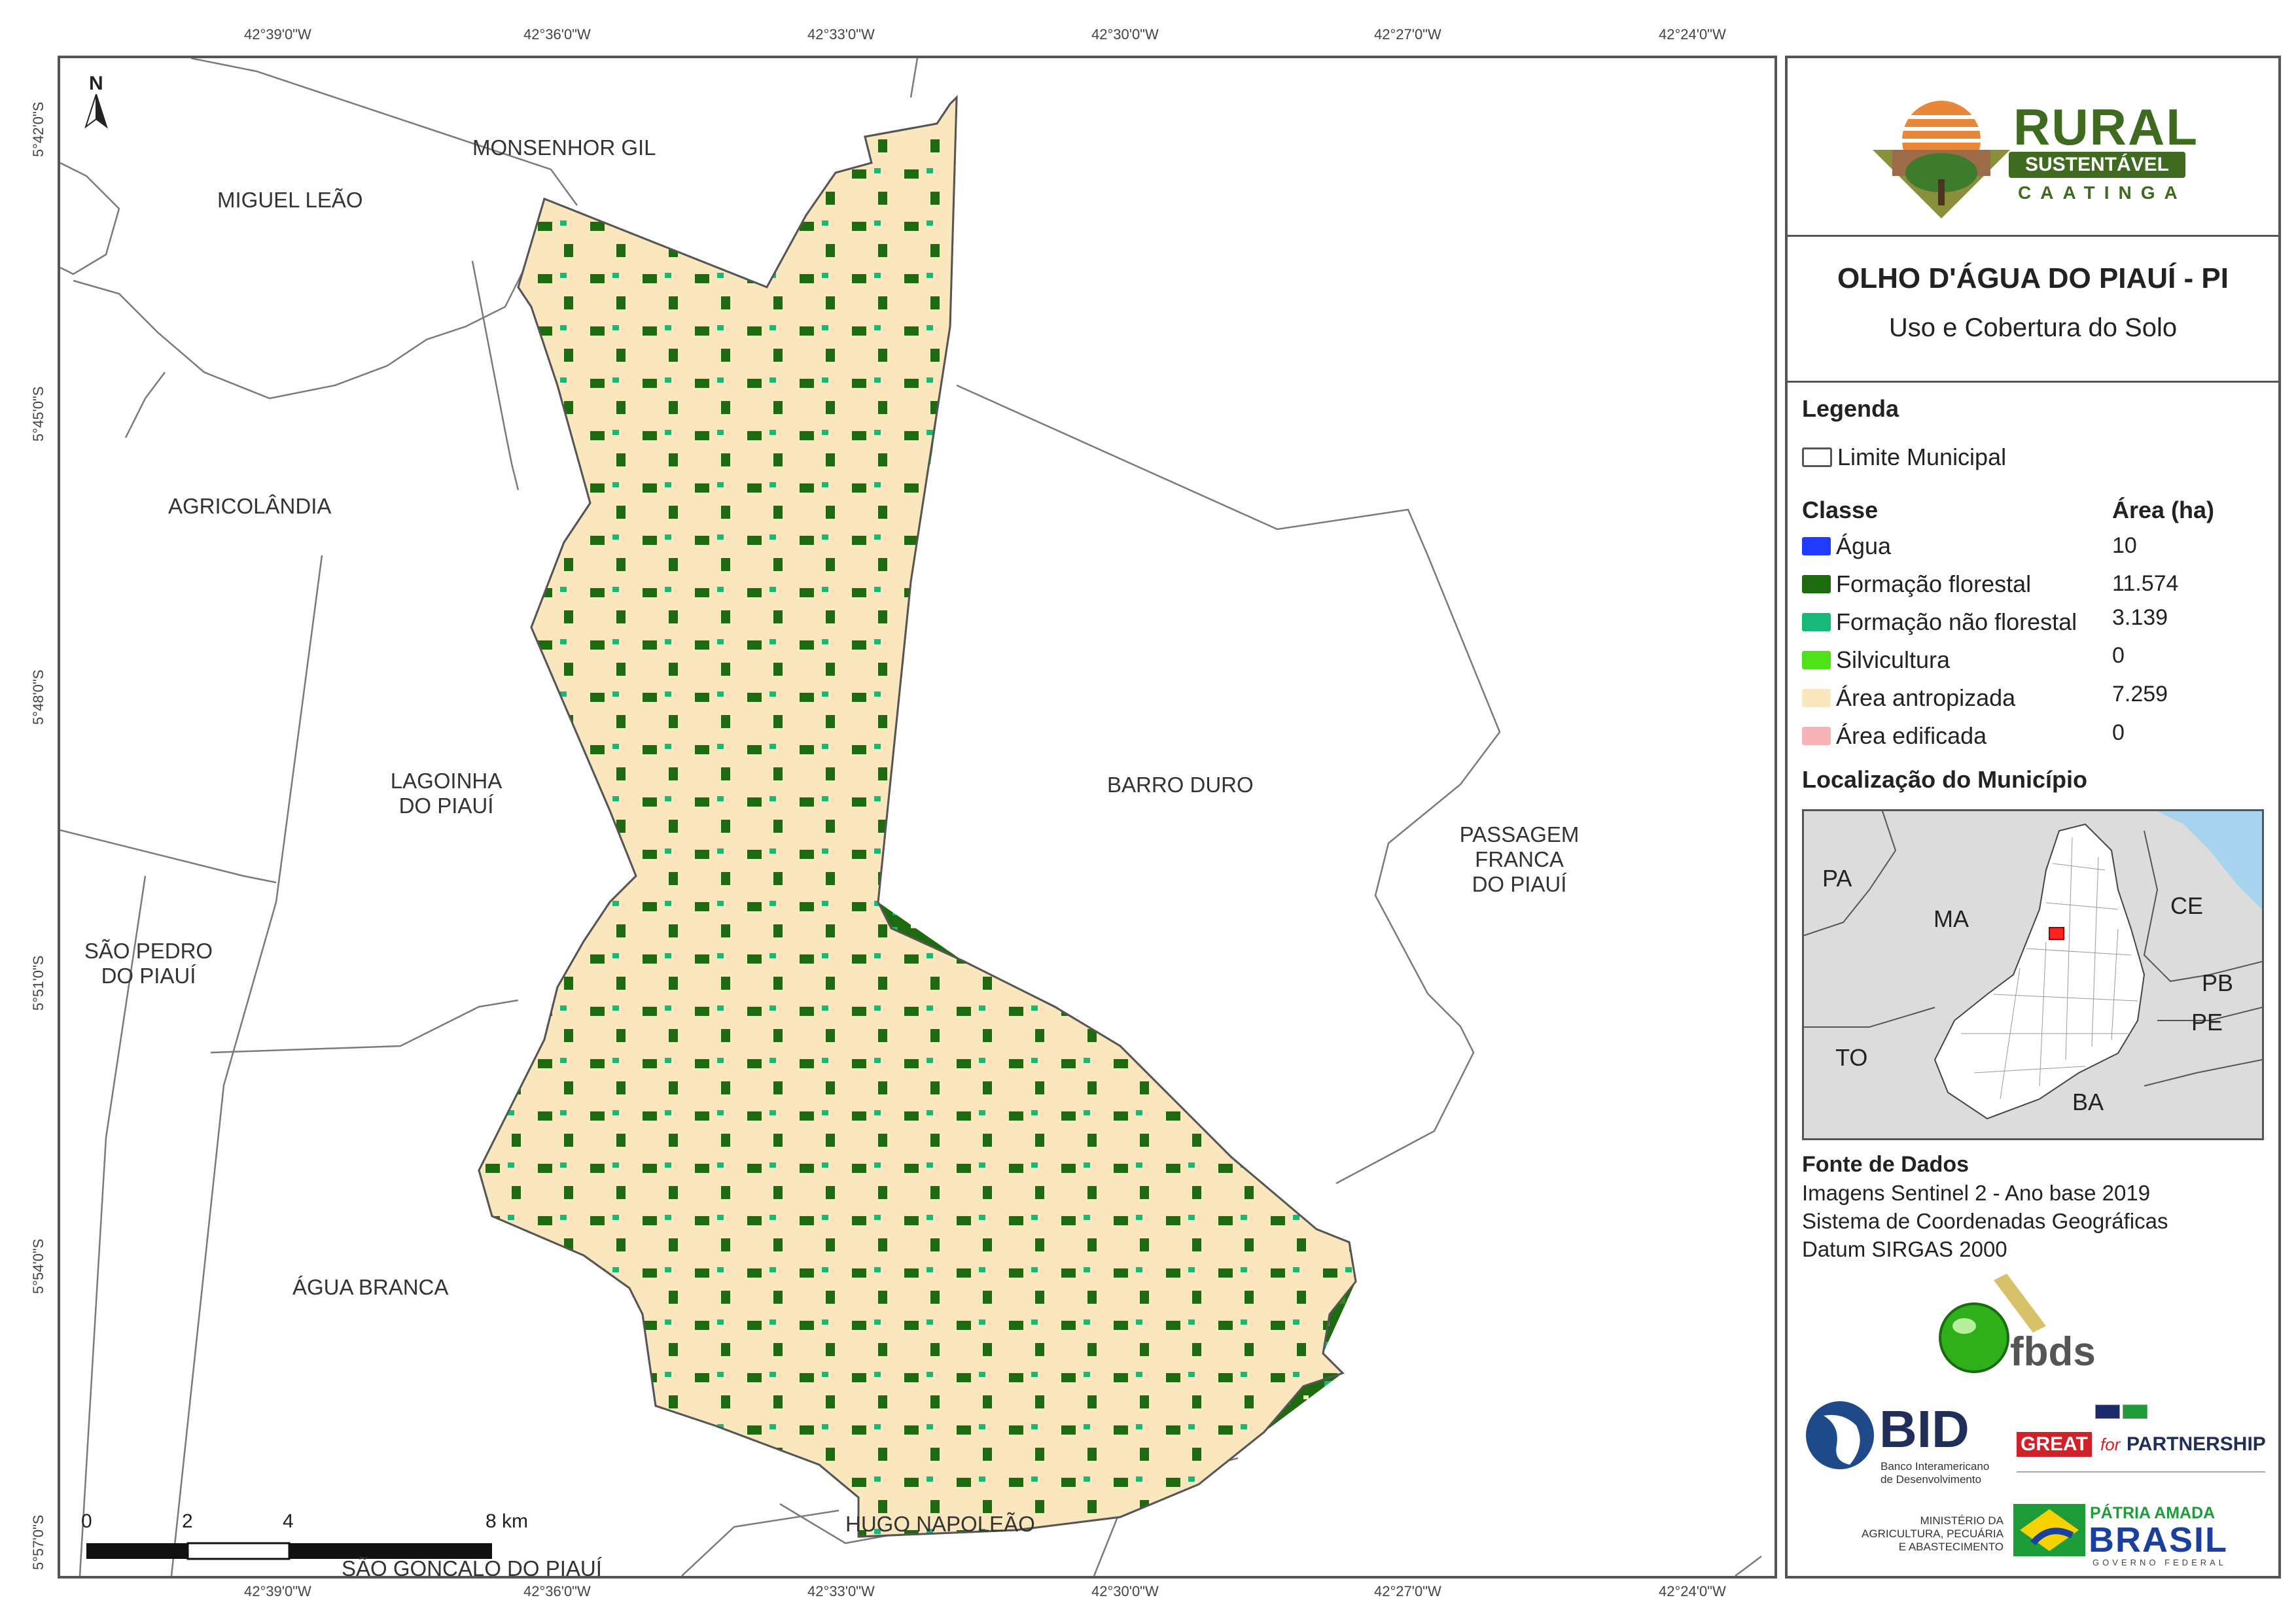  I want to click on patria-amada-text: PÁTRIA AMADA, so click(2153, 1513).